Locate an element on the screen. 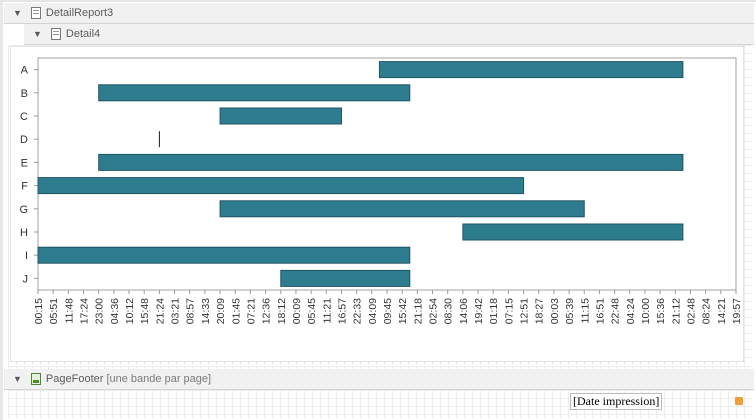  x-tick-label-39: 04:24 is located at coordinates (631, 311).